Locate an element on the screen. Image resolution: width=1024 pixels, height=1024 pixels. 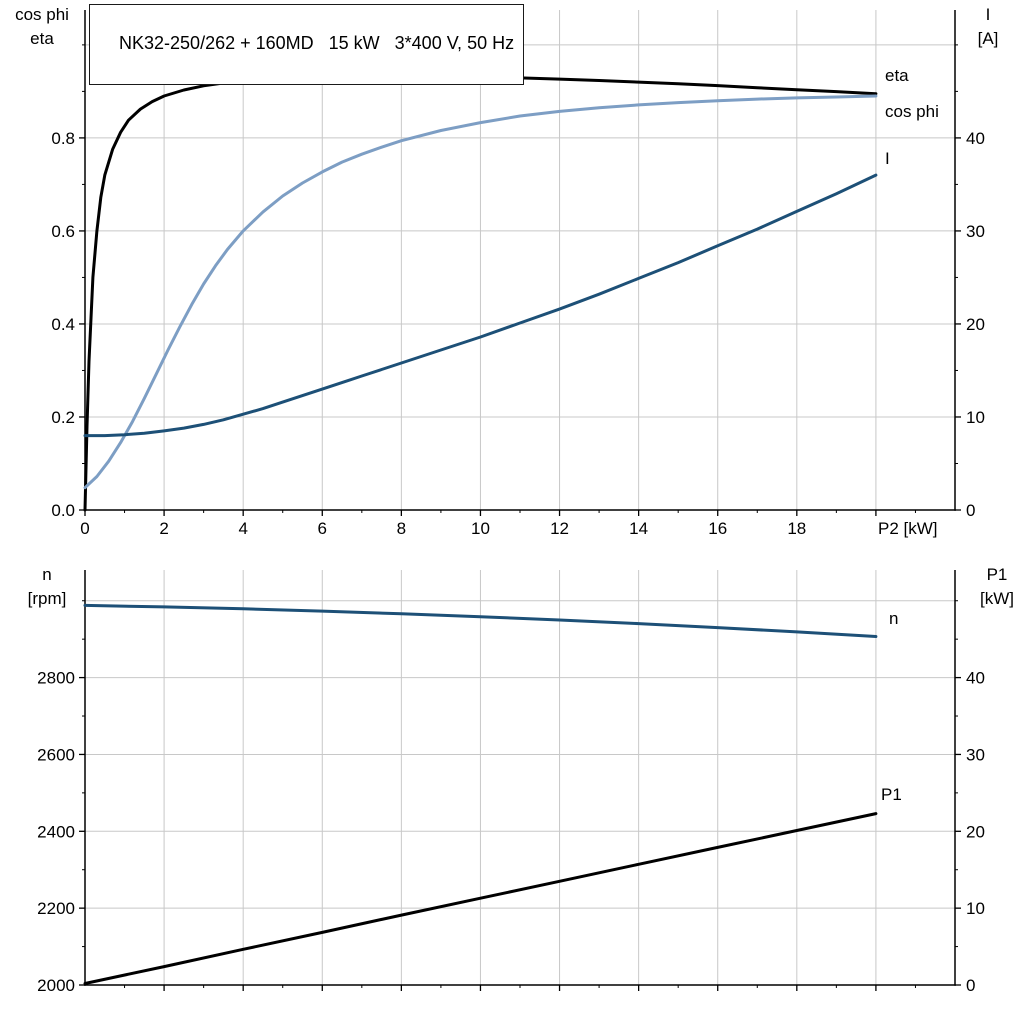
svg-text: 0.0 is located at coordinates (63, 510).